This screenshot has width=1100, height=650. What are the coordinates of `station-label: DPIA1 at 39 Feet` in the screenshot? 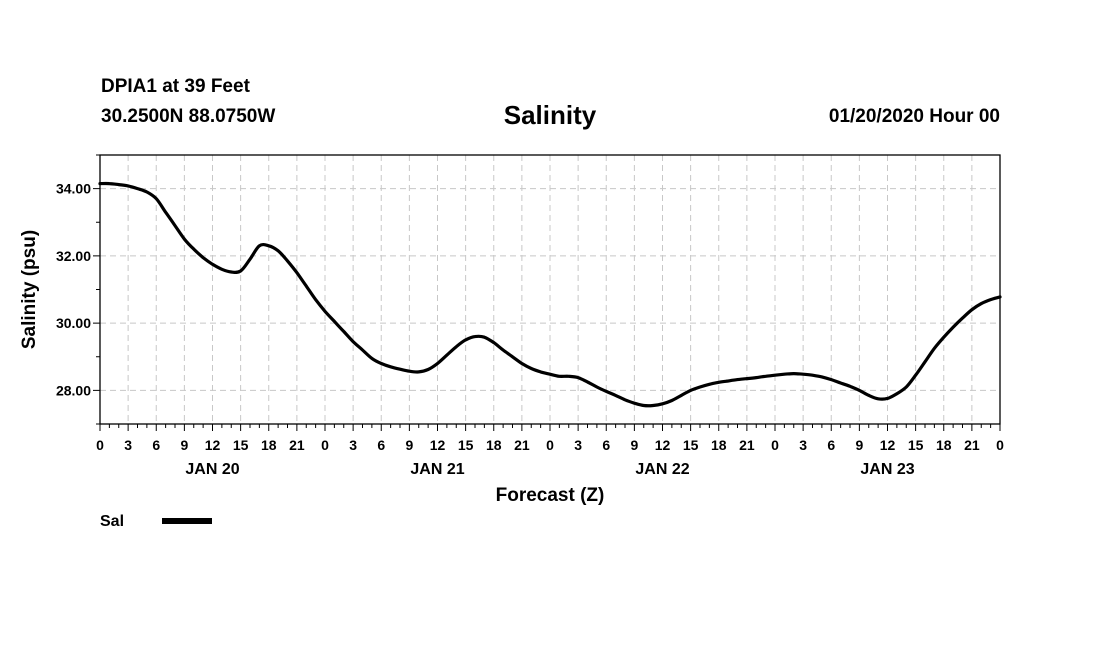 It's located at (175, 86).